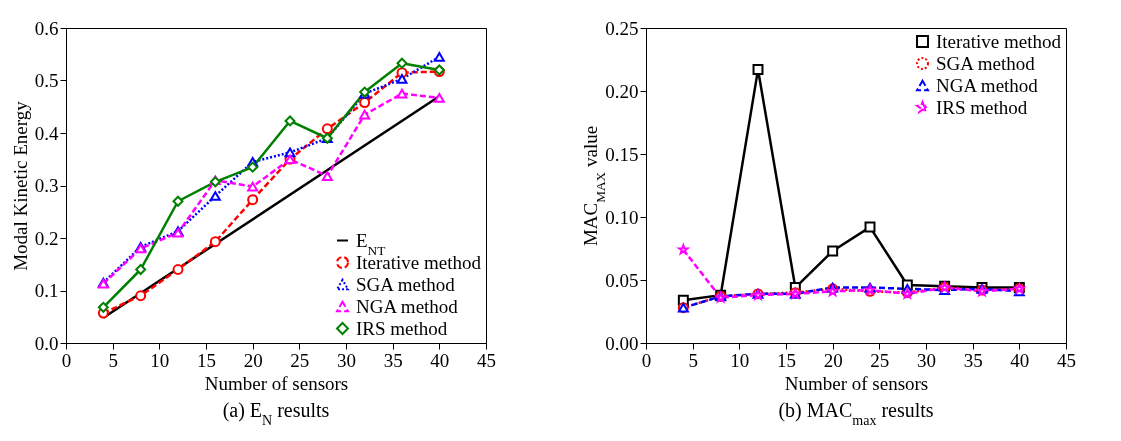 Image resolution: width=1121 pixels, height=441 pixels. Describe the element at coordinates (46, 290) in the screenshot. I see `y-tick-label: 0.1` at that location.